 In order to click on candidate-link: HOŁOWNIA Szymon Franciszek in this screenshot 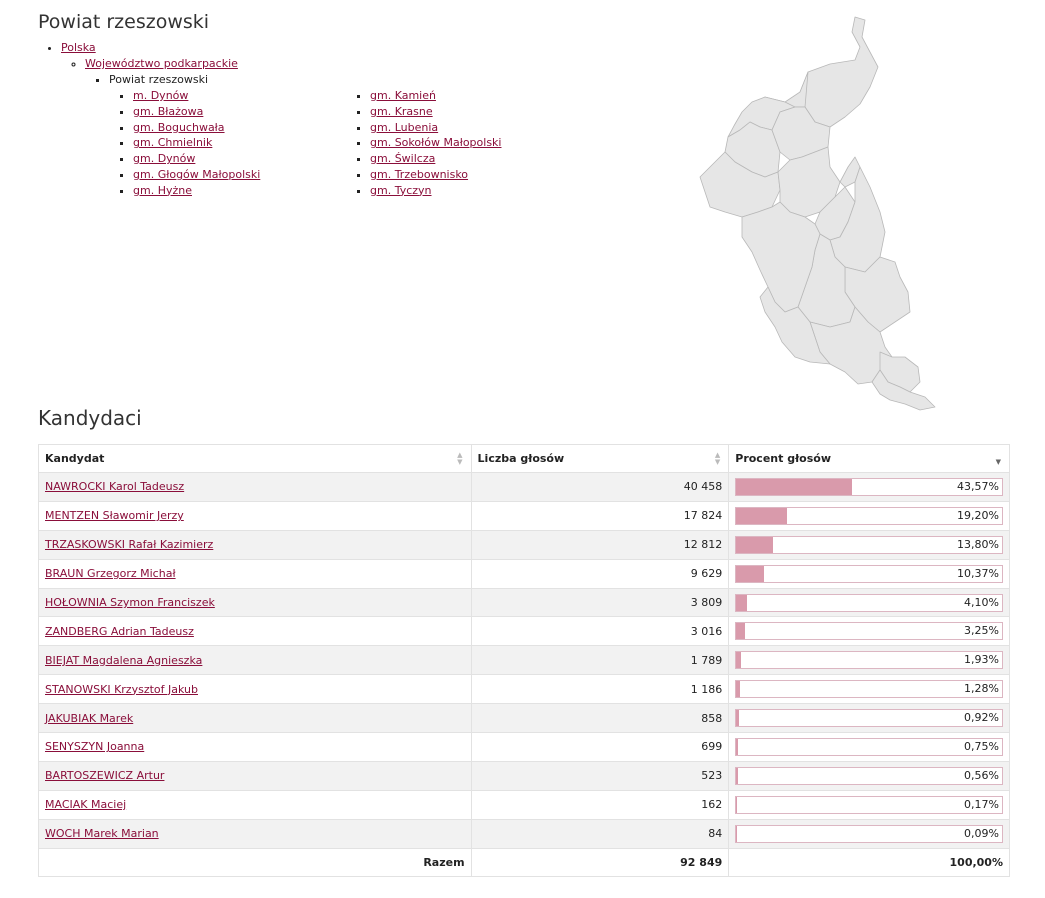, I will do `click(130, 602)`.